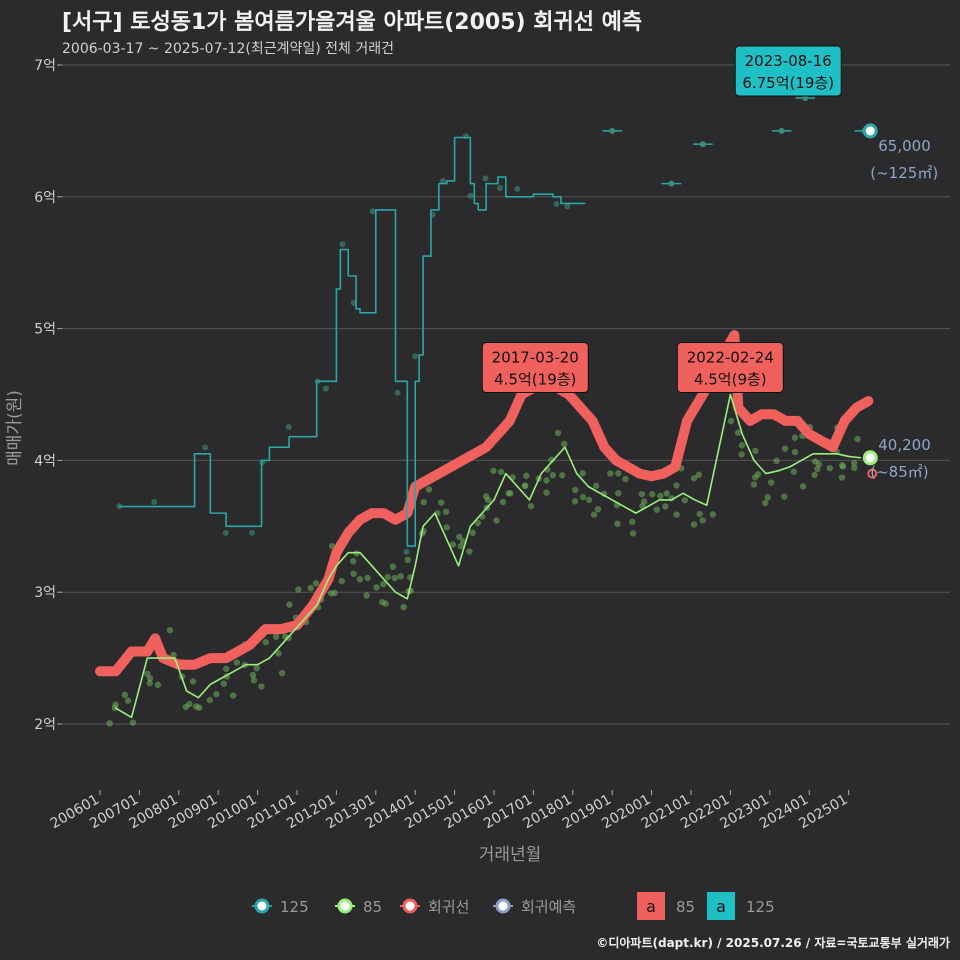  I want to click on y-tick-label: 7억, so click(45, 66).